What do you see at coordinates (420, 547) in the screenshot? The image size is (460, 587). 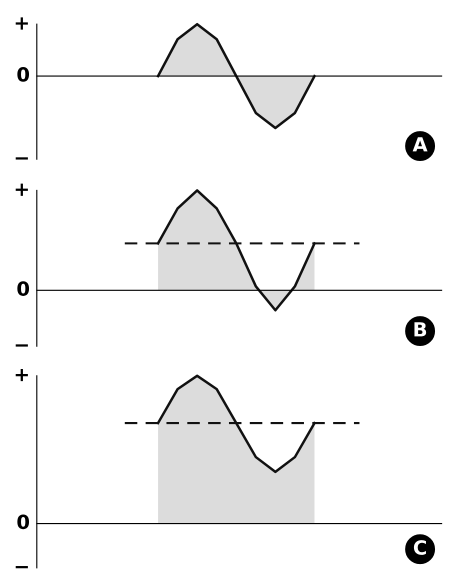 I see `text: C` at bounding box center [420, 547].